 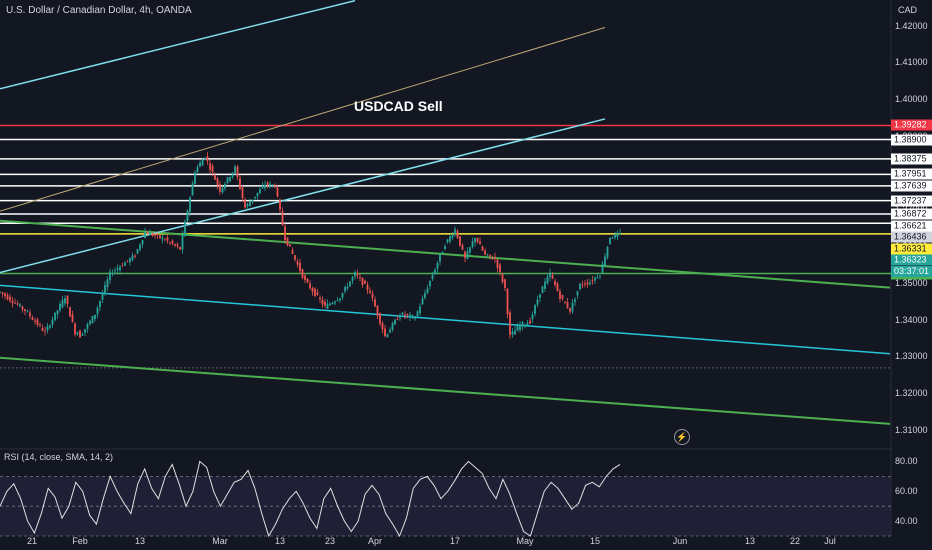 What do you see at coordinates (911, 226) in the screenshot?
I see `price-label-white: 1.36621` at bounding box center [911, 226].